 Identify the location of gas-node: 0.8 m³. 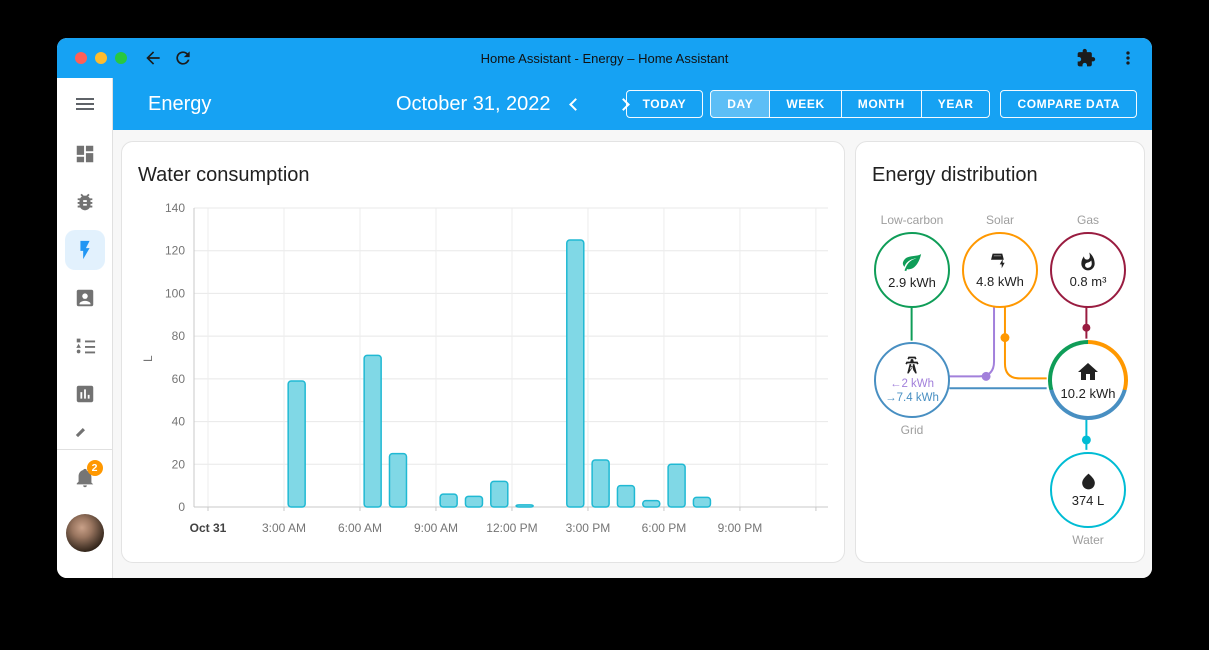
(1088, 270).